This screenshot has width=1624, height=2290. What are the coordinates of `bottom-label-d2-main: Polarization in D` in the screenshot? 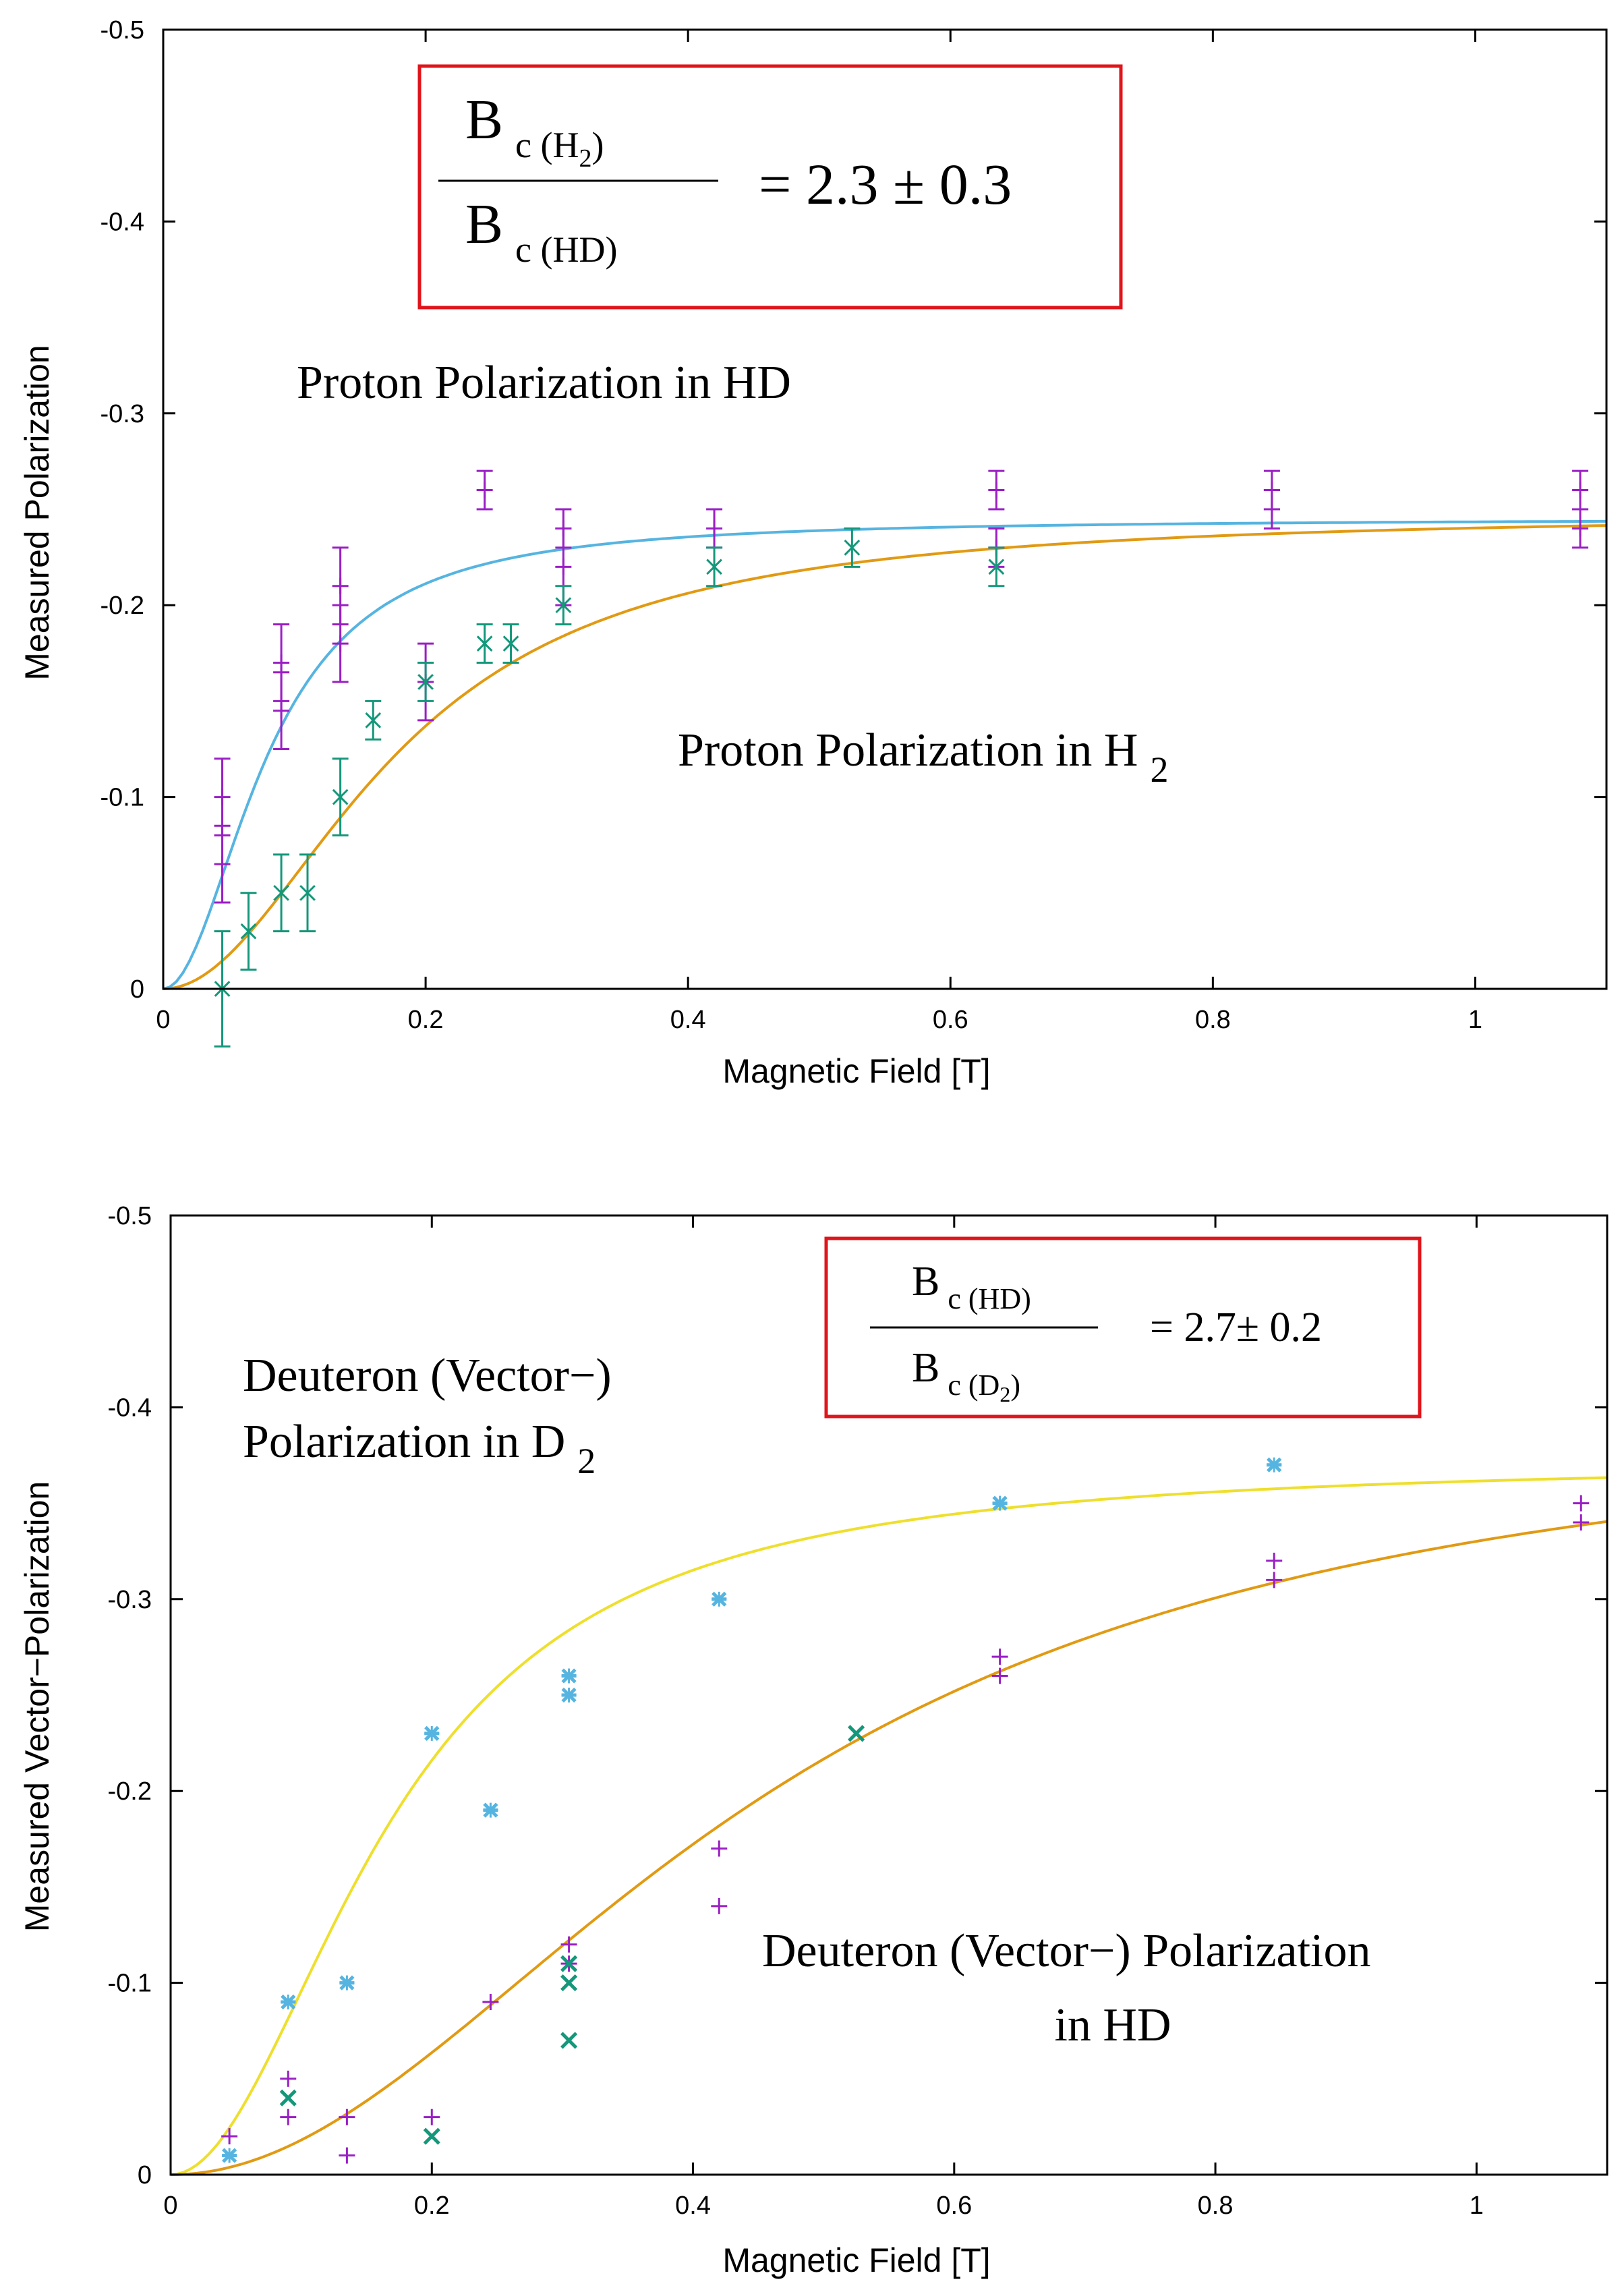 It's located at (404, 1442).